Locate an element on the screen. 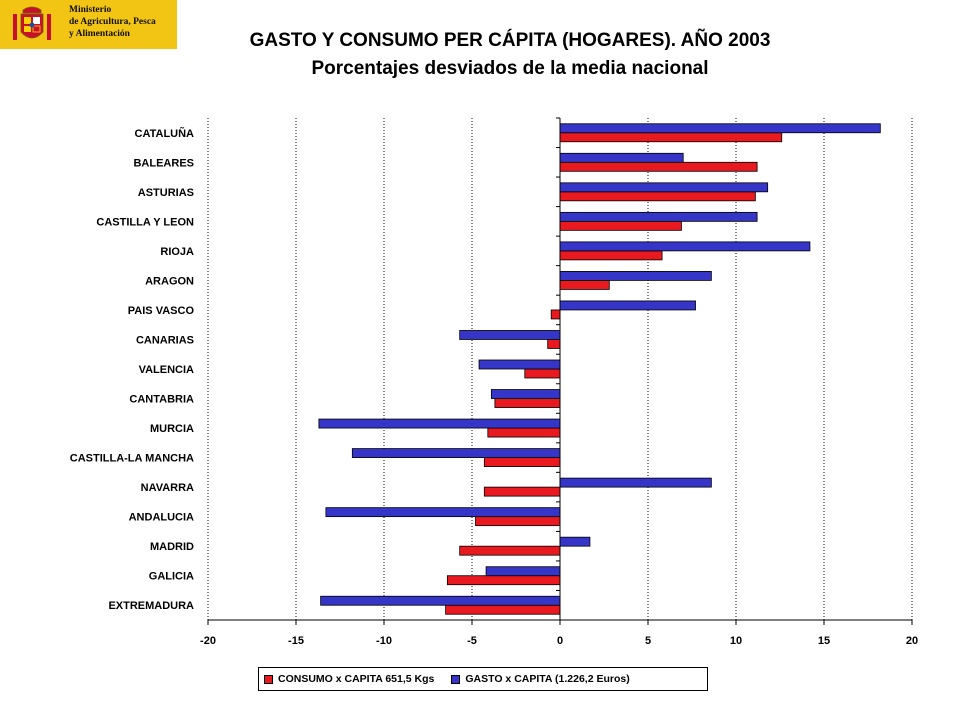 This screenshot has height=720, width=960. category-label-11: CASTILLA-LA MANCHA is located at coordinates (132, 459).